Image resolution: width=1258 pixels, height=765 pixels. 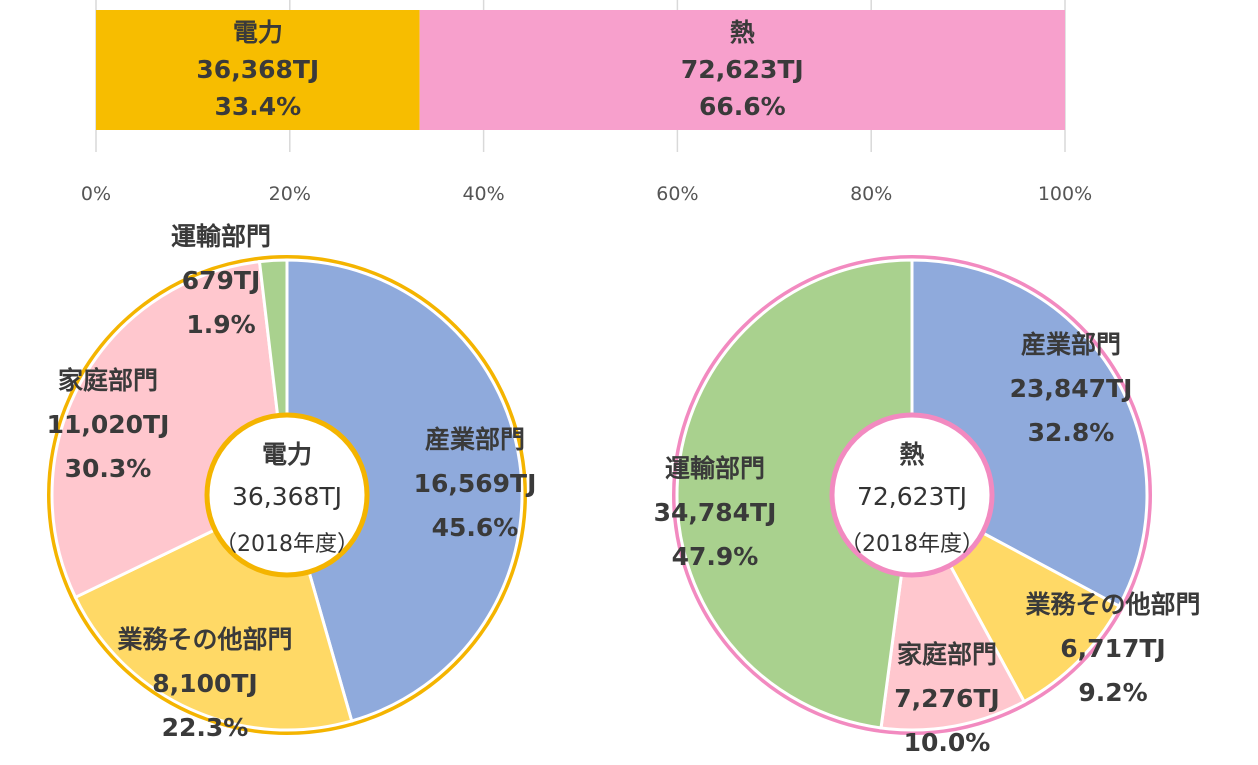 I want to click on donut-slice-label: 23,847TJ, so click(x=1071, y=388).